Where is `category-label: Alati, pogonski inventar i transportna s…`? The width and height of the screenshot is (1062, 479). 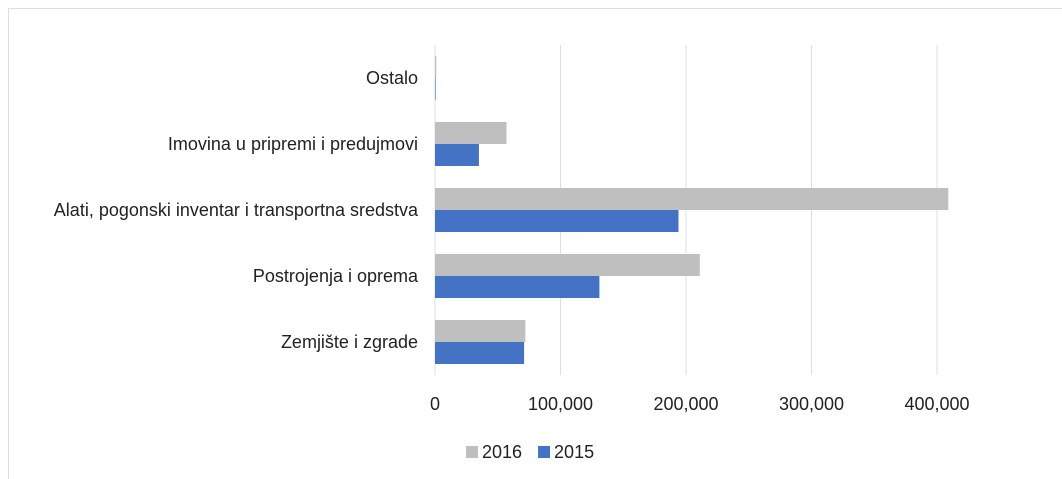
category-label: Alati, pogonski inventar i transportna s… is located at coordinates (235, 210).